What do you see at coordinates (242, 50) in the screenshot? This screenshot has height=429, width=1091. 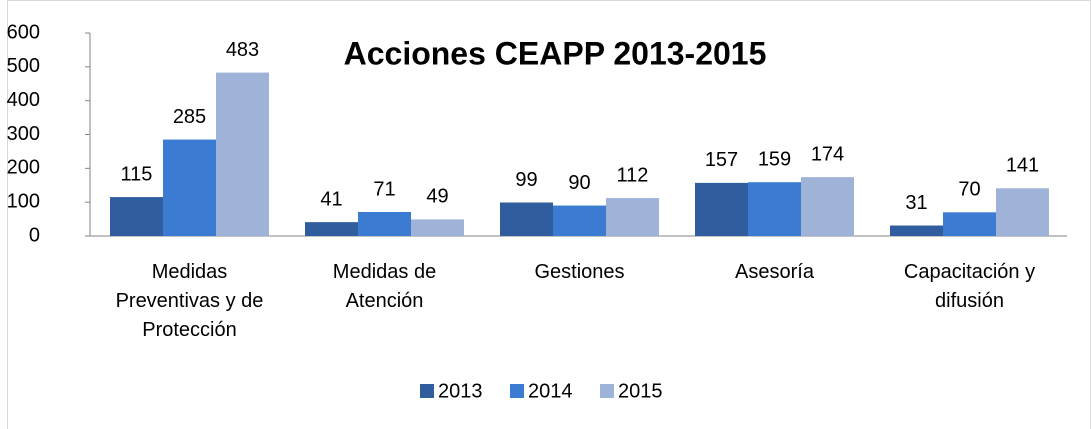 I see `data-label: 483` at bounding box center [242, 50].